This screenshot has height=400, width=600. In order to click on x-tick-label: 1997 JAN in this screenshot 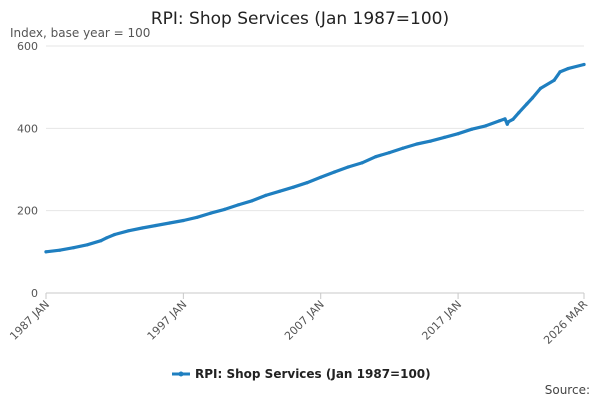, I will do `click(167, 320)`.